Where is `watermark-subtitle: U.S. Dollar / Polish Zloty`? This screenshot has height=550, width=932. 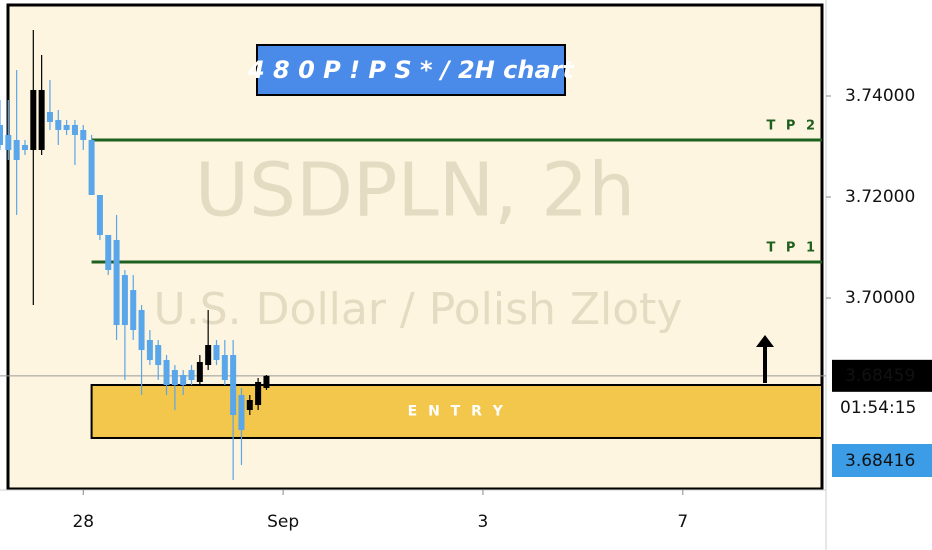
watermark-subtitle: U.S. Dollar / Polish Zloty is located at coordinates (418, 309).